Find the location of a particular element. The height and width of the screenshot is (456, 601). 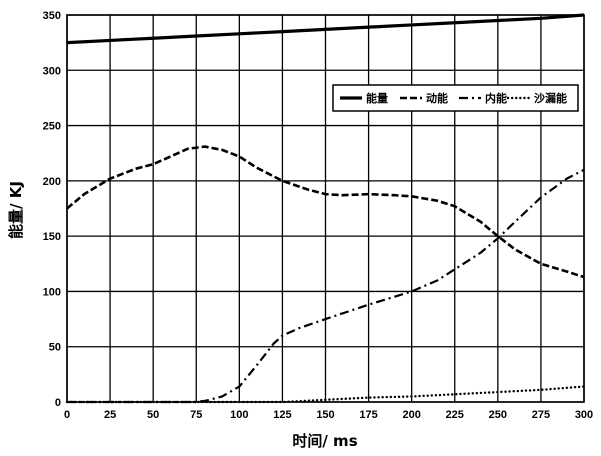

legend: 能量 动能 内能 沙漏能 is located at coordinates (455, 98).